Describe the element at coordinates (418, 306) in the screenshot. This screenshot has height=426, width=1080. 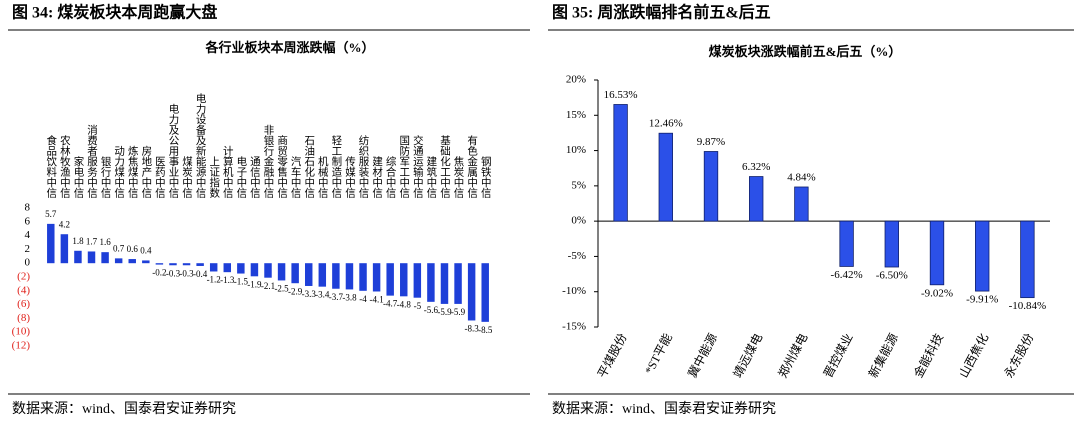
I see `data-label: -5` at that location.